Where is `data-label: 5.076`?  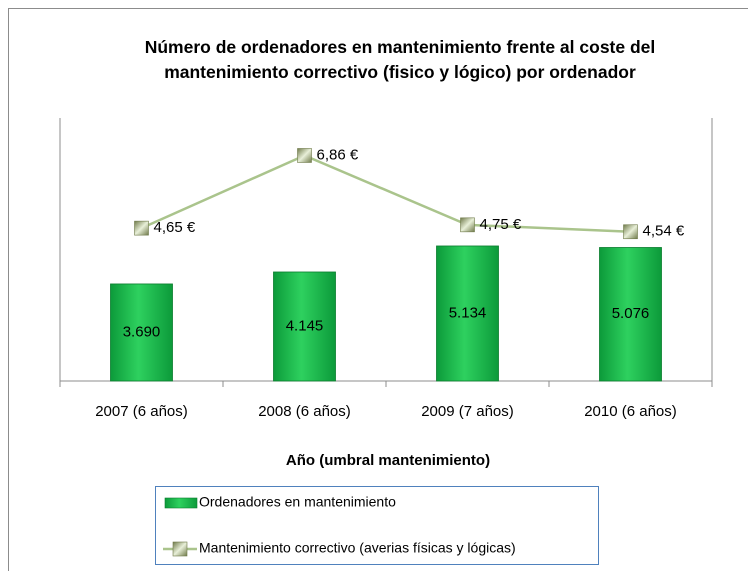 data-label: 5.076 is located at coordinates (631, 313).